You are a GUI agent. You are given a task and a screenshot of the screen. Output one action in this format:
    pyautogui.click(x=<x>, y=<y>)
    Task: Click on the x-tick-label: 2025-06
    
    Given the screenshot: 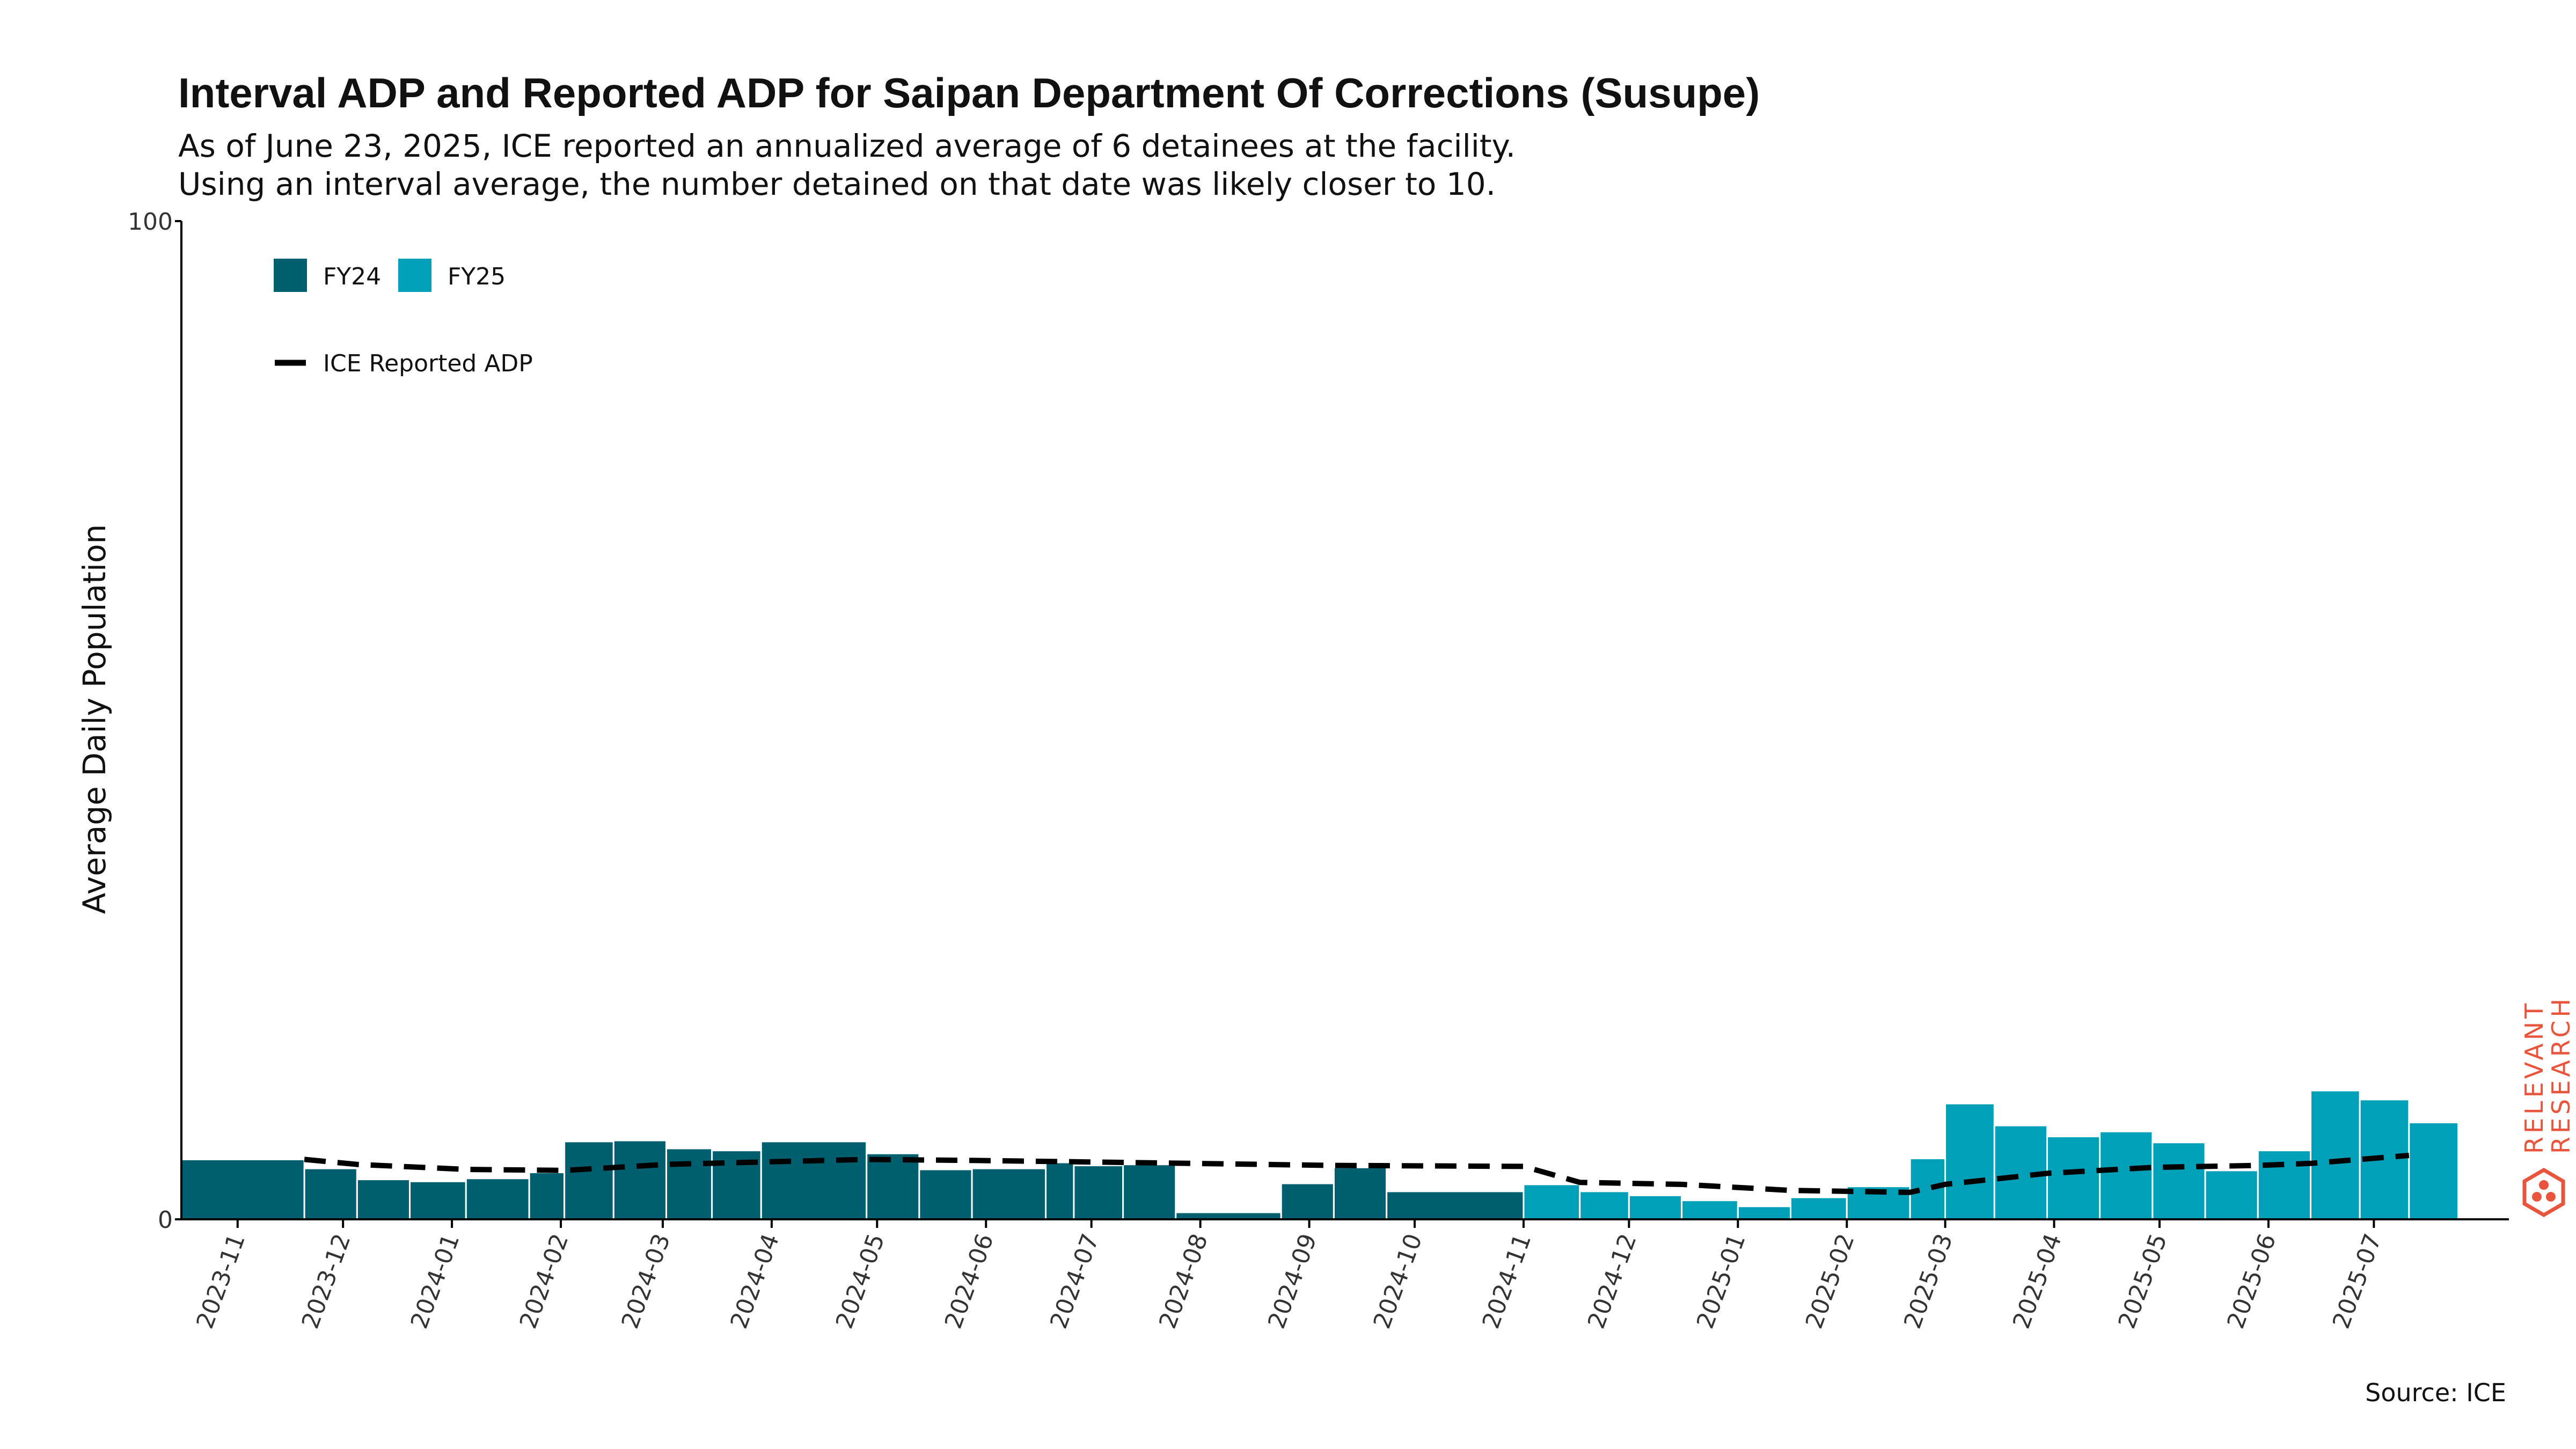 What is the action you would take?
    pyautogui.click(x=2251, y=1281)
    